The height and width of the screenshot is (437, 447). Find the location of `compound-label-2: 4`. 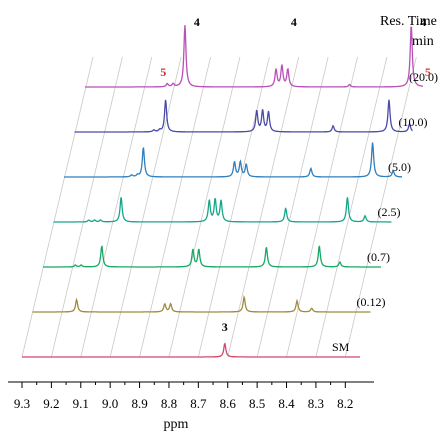

compound-label-2: 4 is located at coordinates (294, 22).